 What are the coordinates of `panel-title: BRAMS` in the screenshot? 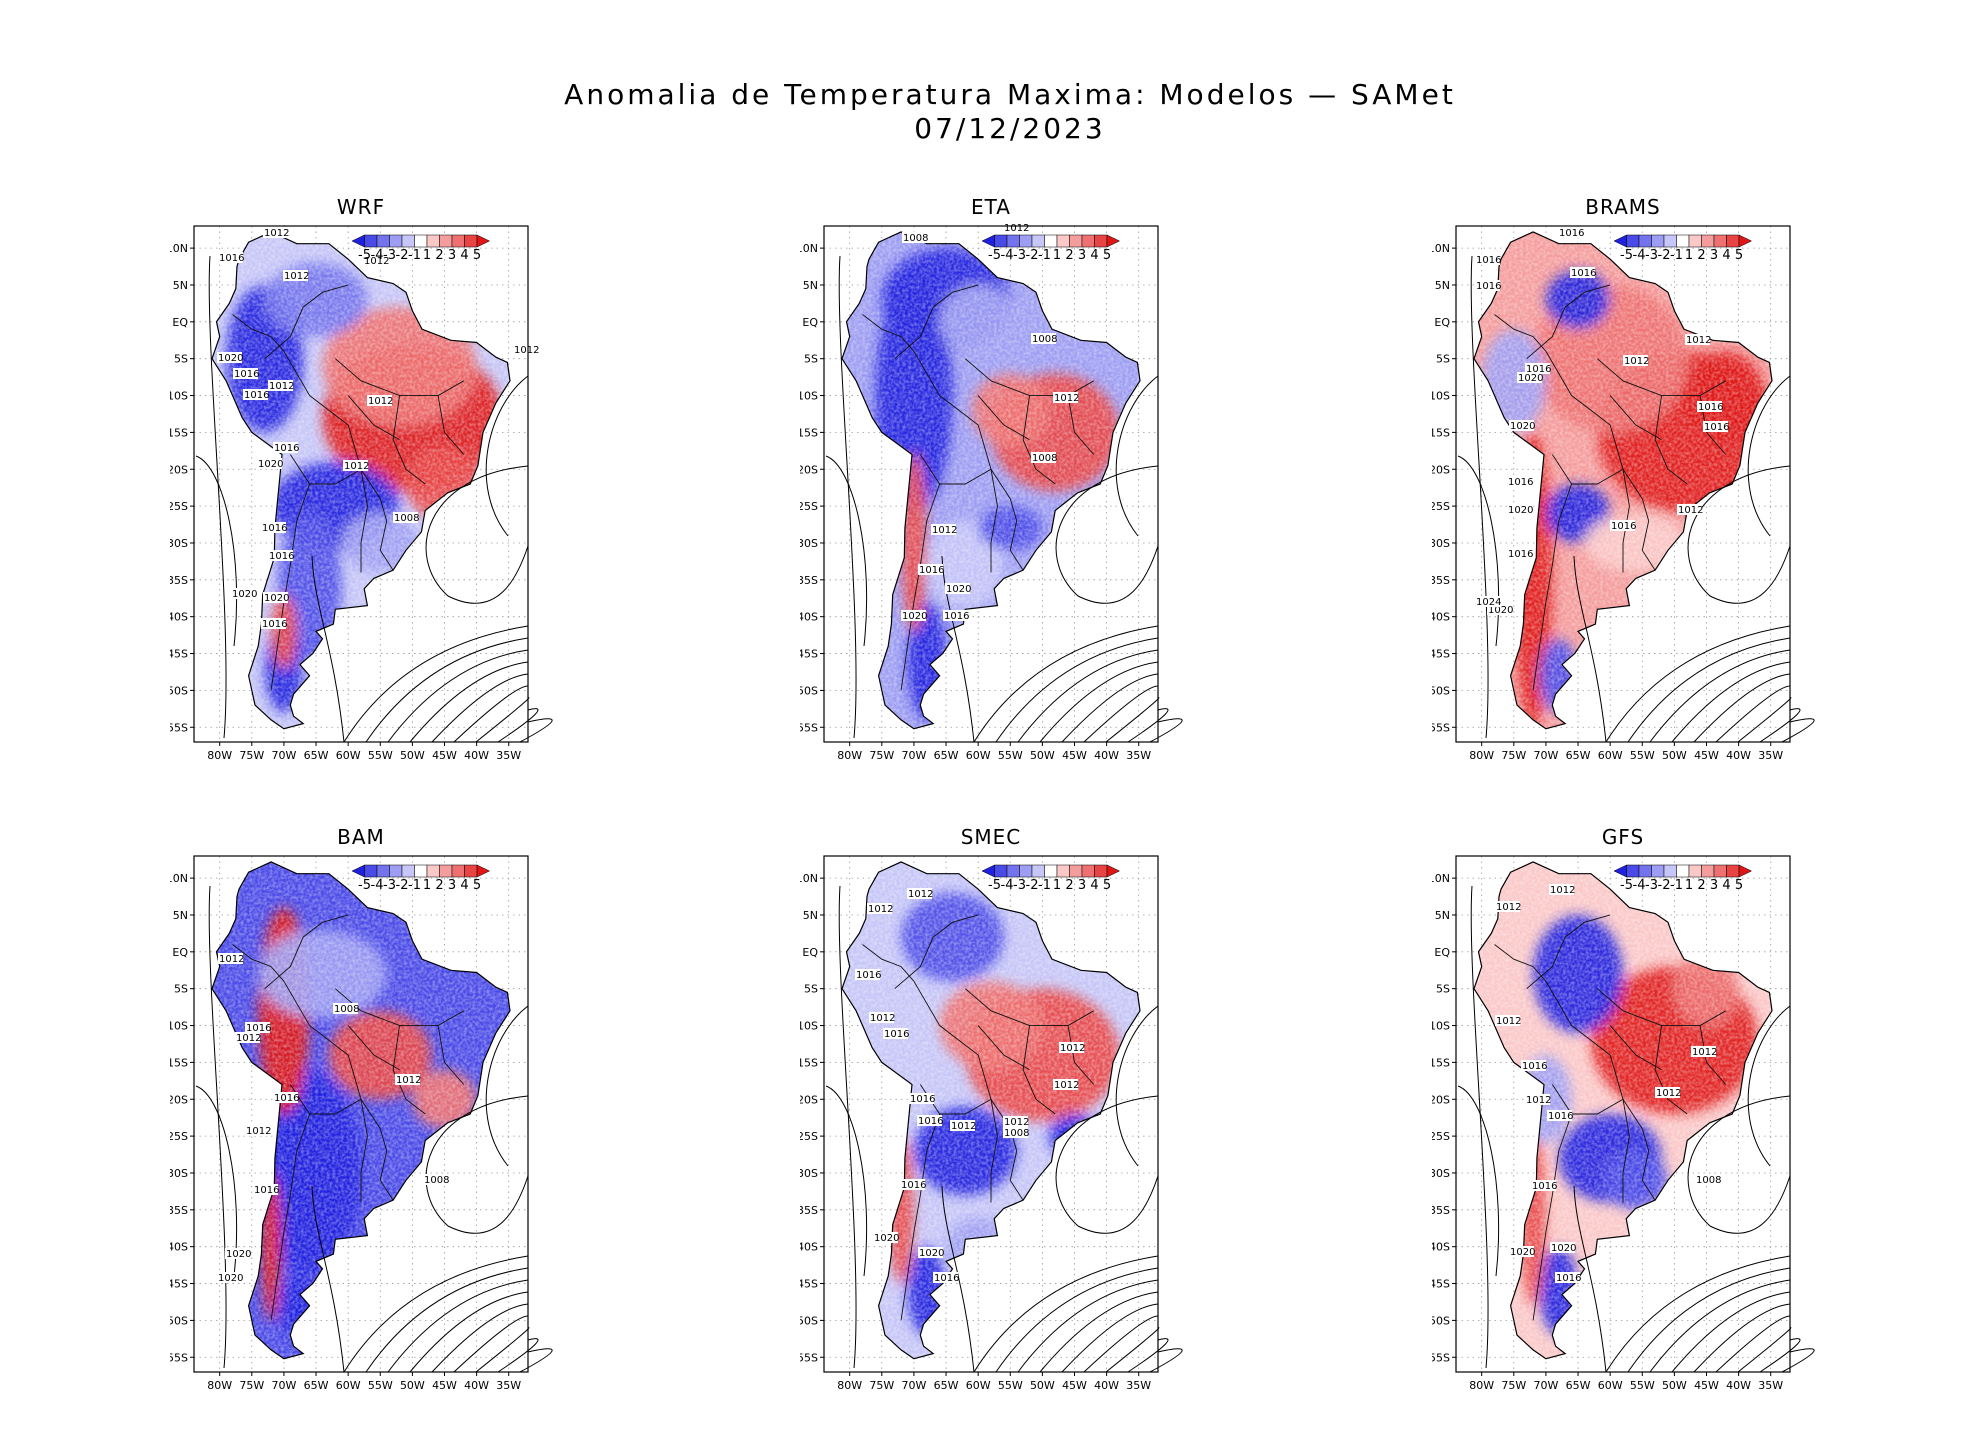 It's located at (1623, 207).